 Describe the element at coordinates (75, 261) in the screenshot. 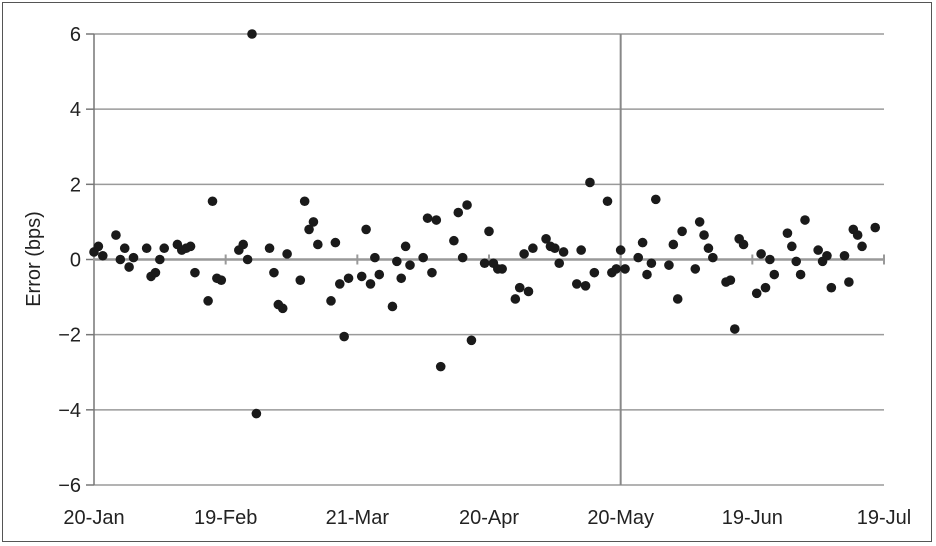

I see `y-tick-label: 0` at that location.